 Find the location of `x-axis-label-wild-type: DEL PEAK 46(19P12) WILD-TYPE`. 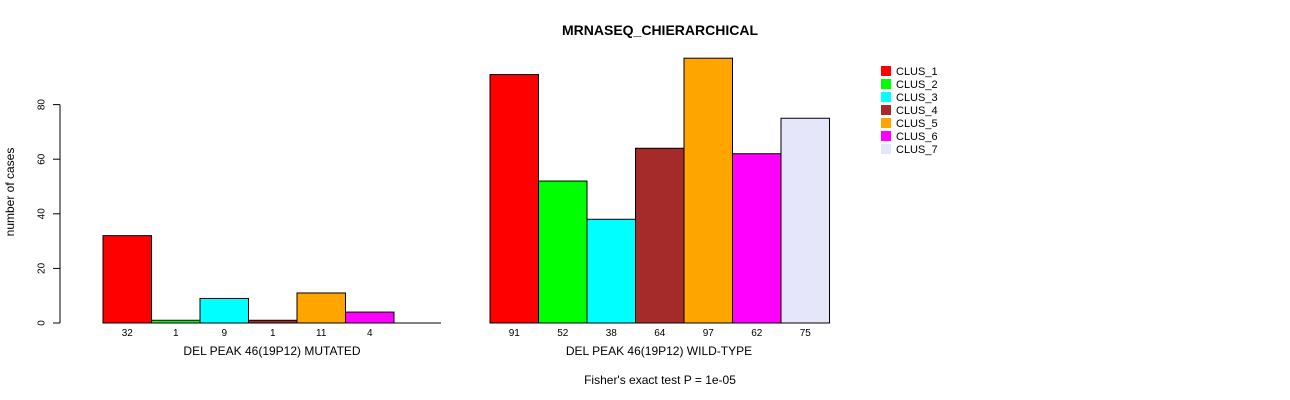

x-axis-label-wild-type: DEL PEAK 46(19P12) WILD-TYPE is located at coordinates (659, 351).